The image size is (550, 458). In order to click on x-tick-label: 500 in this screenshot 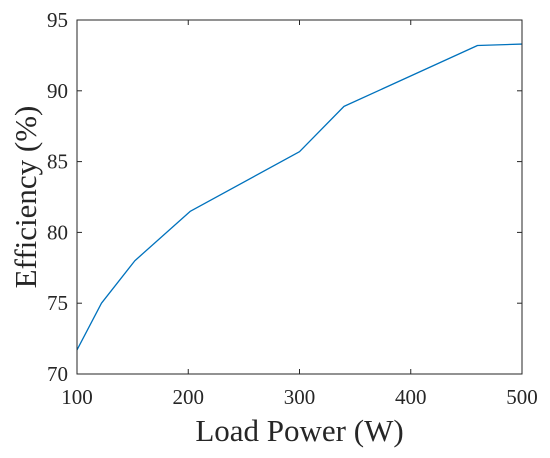, I will do `click(522, 397)`.